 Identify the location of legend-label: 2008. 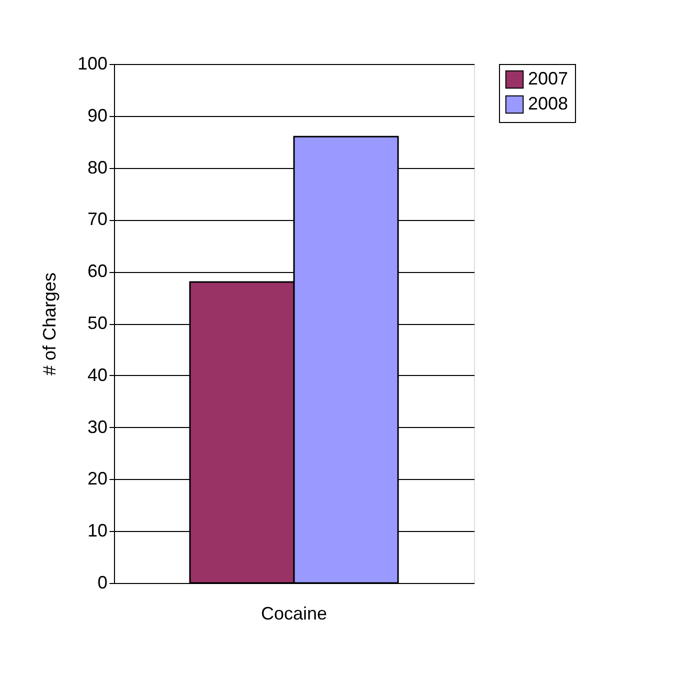
(548, 104).